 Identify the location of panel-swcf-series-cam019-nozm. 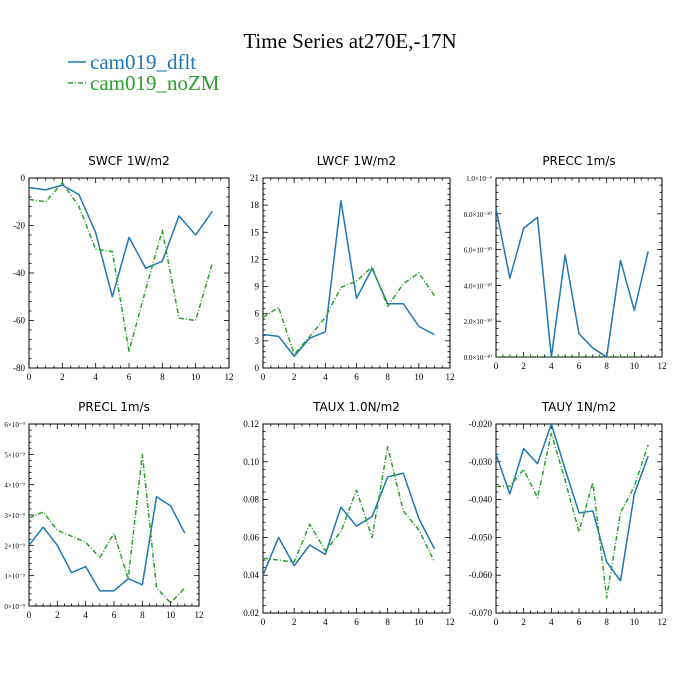
(121, 267).